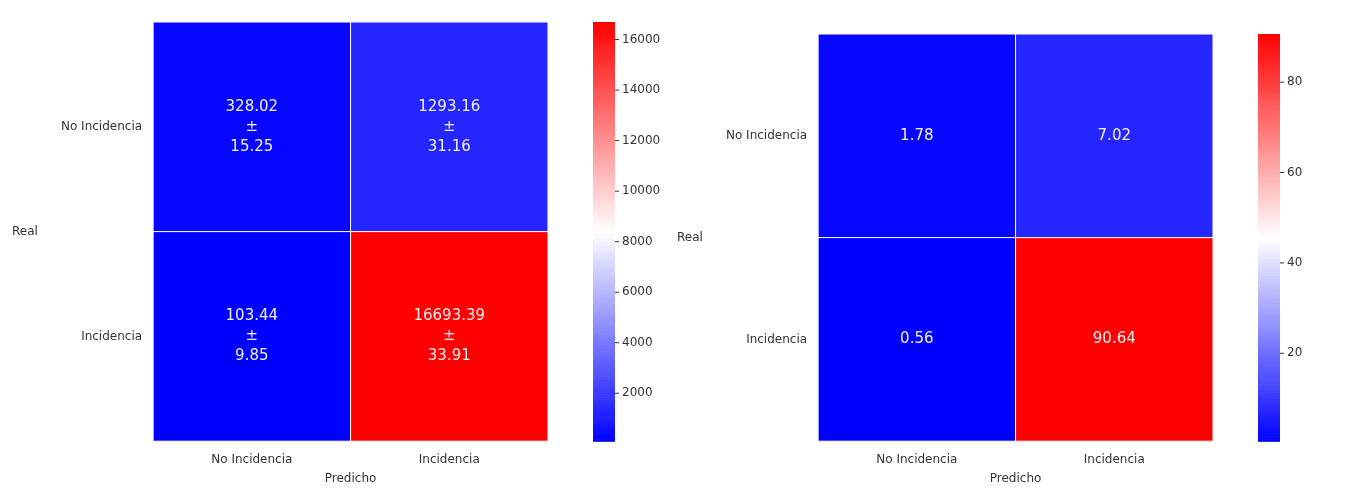 The image size is (1358, 495). I want to click on color-bar-label: 6000, so click(637, 291).